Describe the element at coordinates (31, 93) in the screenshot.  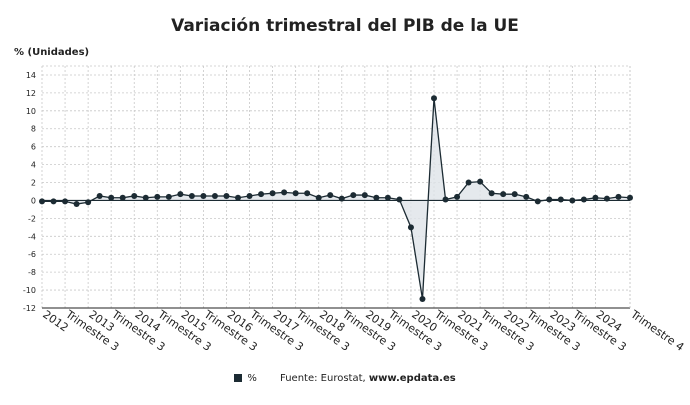
I see `y-tick-label: 12` at that location.